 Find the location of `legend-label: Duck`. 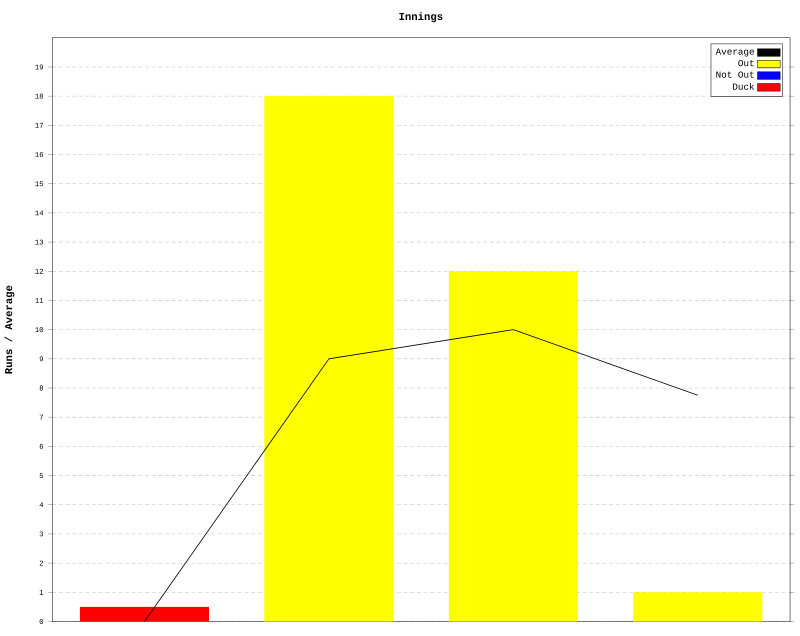

legend-label: Duck is located at coordinates (743, 86).